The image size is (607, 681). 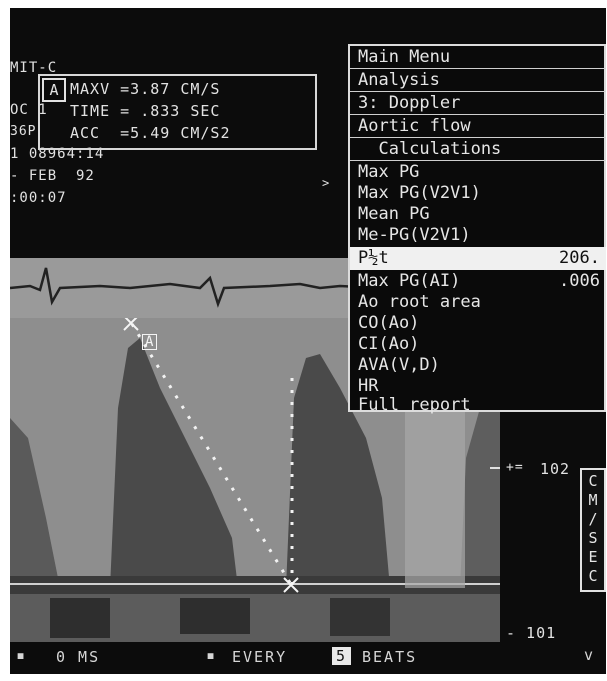 What do you see at coordinates (399, 365) in the screenshot?
I see `menu-item-ava-v-d: AVA(V,D)` at bounding box center [399, 365].